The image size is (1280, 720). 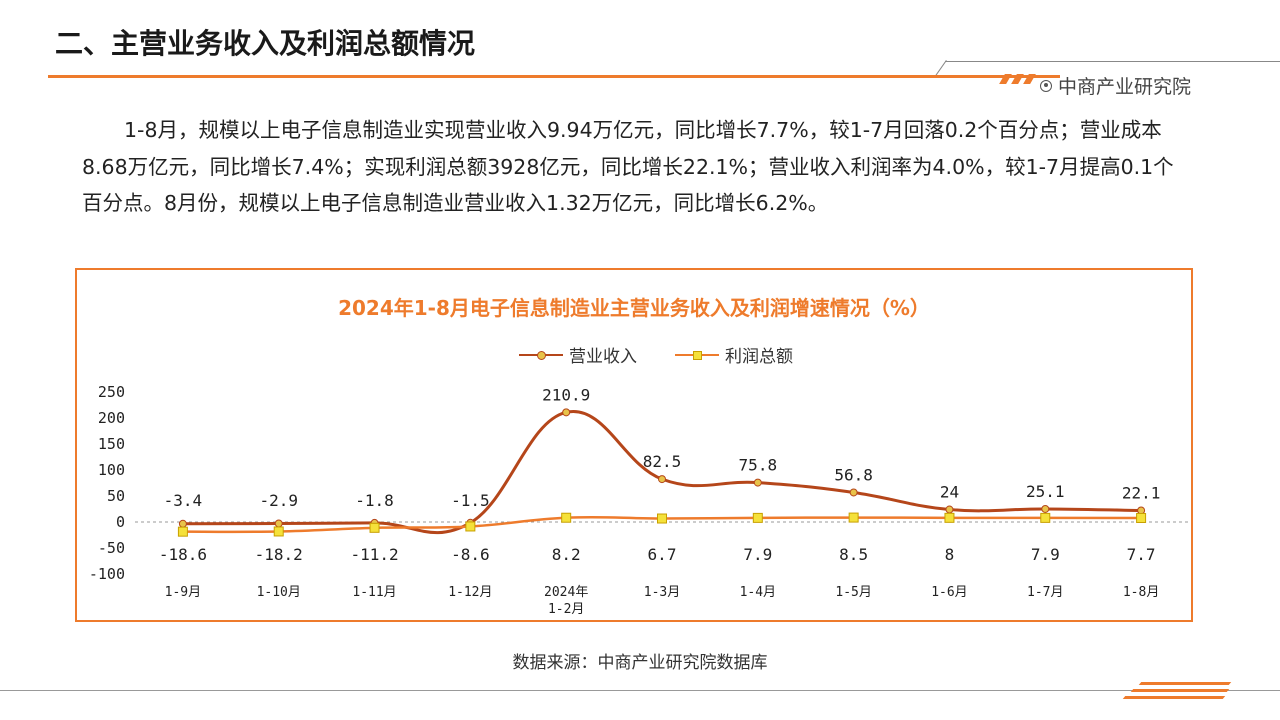 What do you see at coordinates (107, 574) in the screenshot?
I see `y-tick-label: -100` at bounding box center [107, 574].